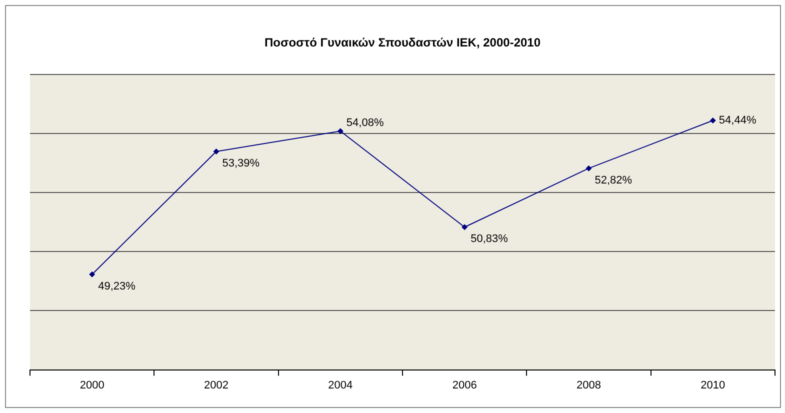  What do you see at coordinates (241, 164) in the screenshot?
I see `data-label: 53,39%` at bounding box center [241, 164].